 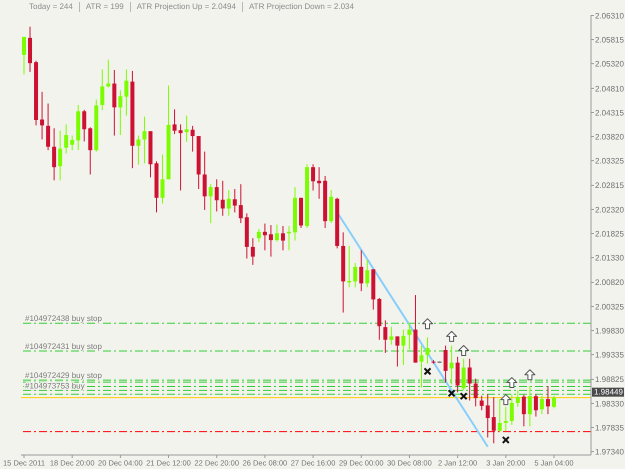 What do you see at coordinates (609, 403) in the screenshot?
I see `y-tick-label: 1.98330` at bounding box center [609, 403].